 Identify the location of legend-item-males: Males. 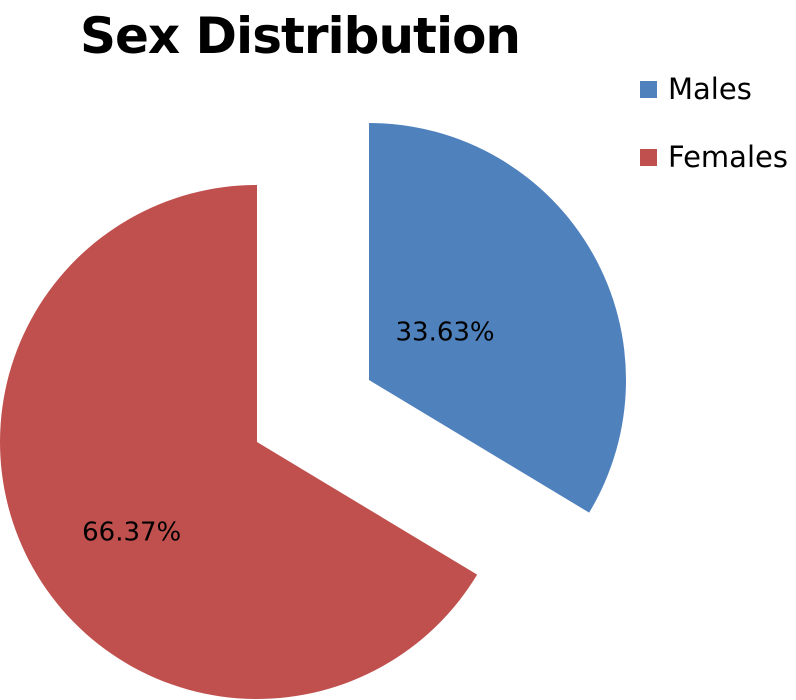
(714, 89).